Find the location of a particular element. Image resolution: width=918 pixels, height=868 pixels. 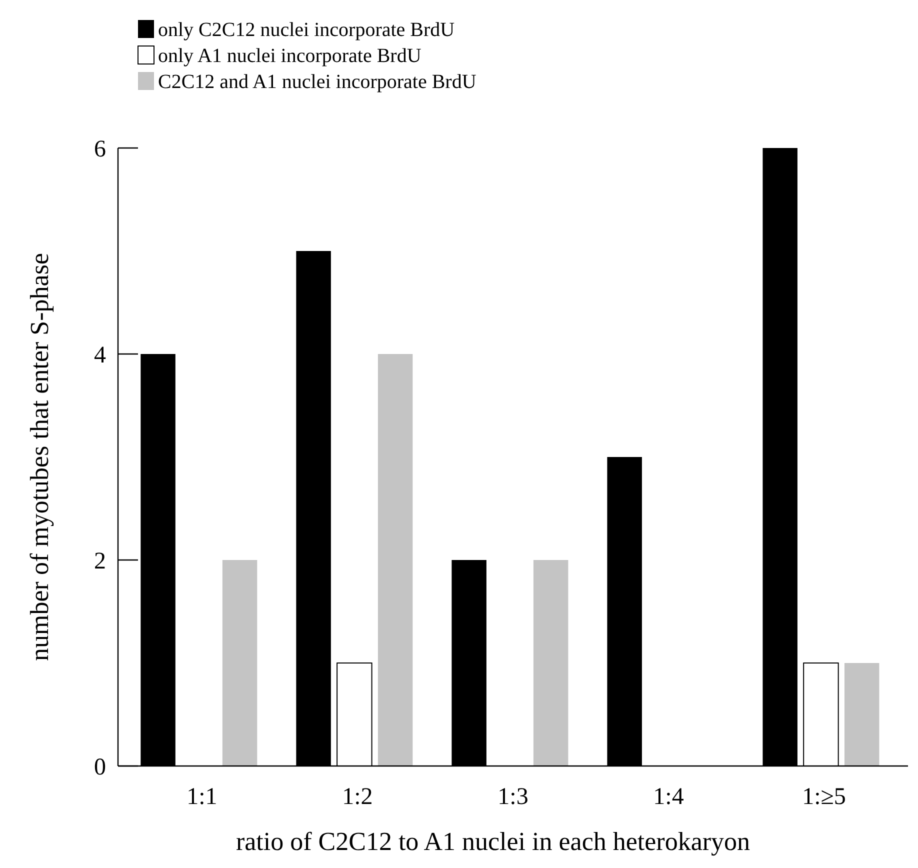

x-tick-label: 1:2 is located at coordinates (357, 797).